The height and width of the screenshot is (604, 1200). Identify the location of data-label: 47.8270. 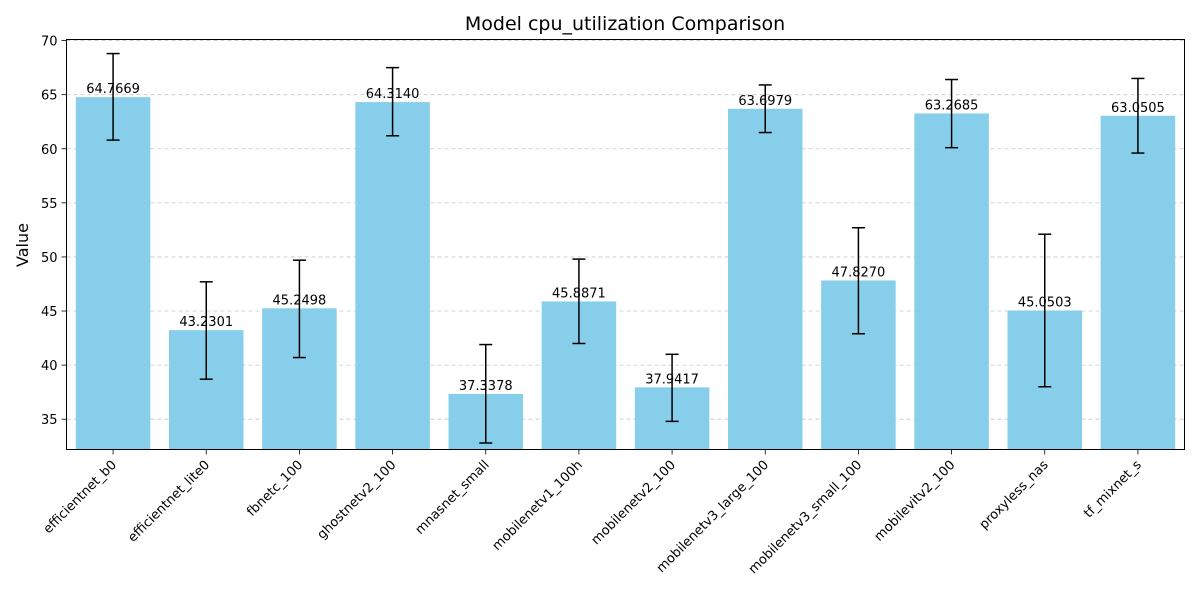
(859, 272).